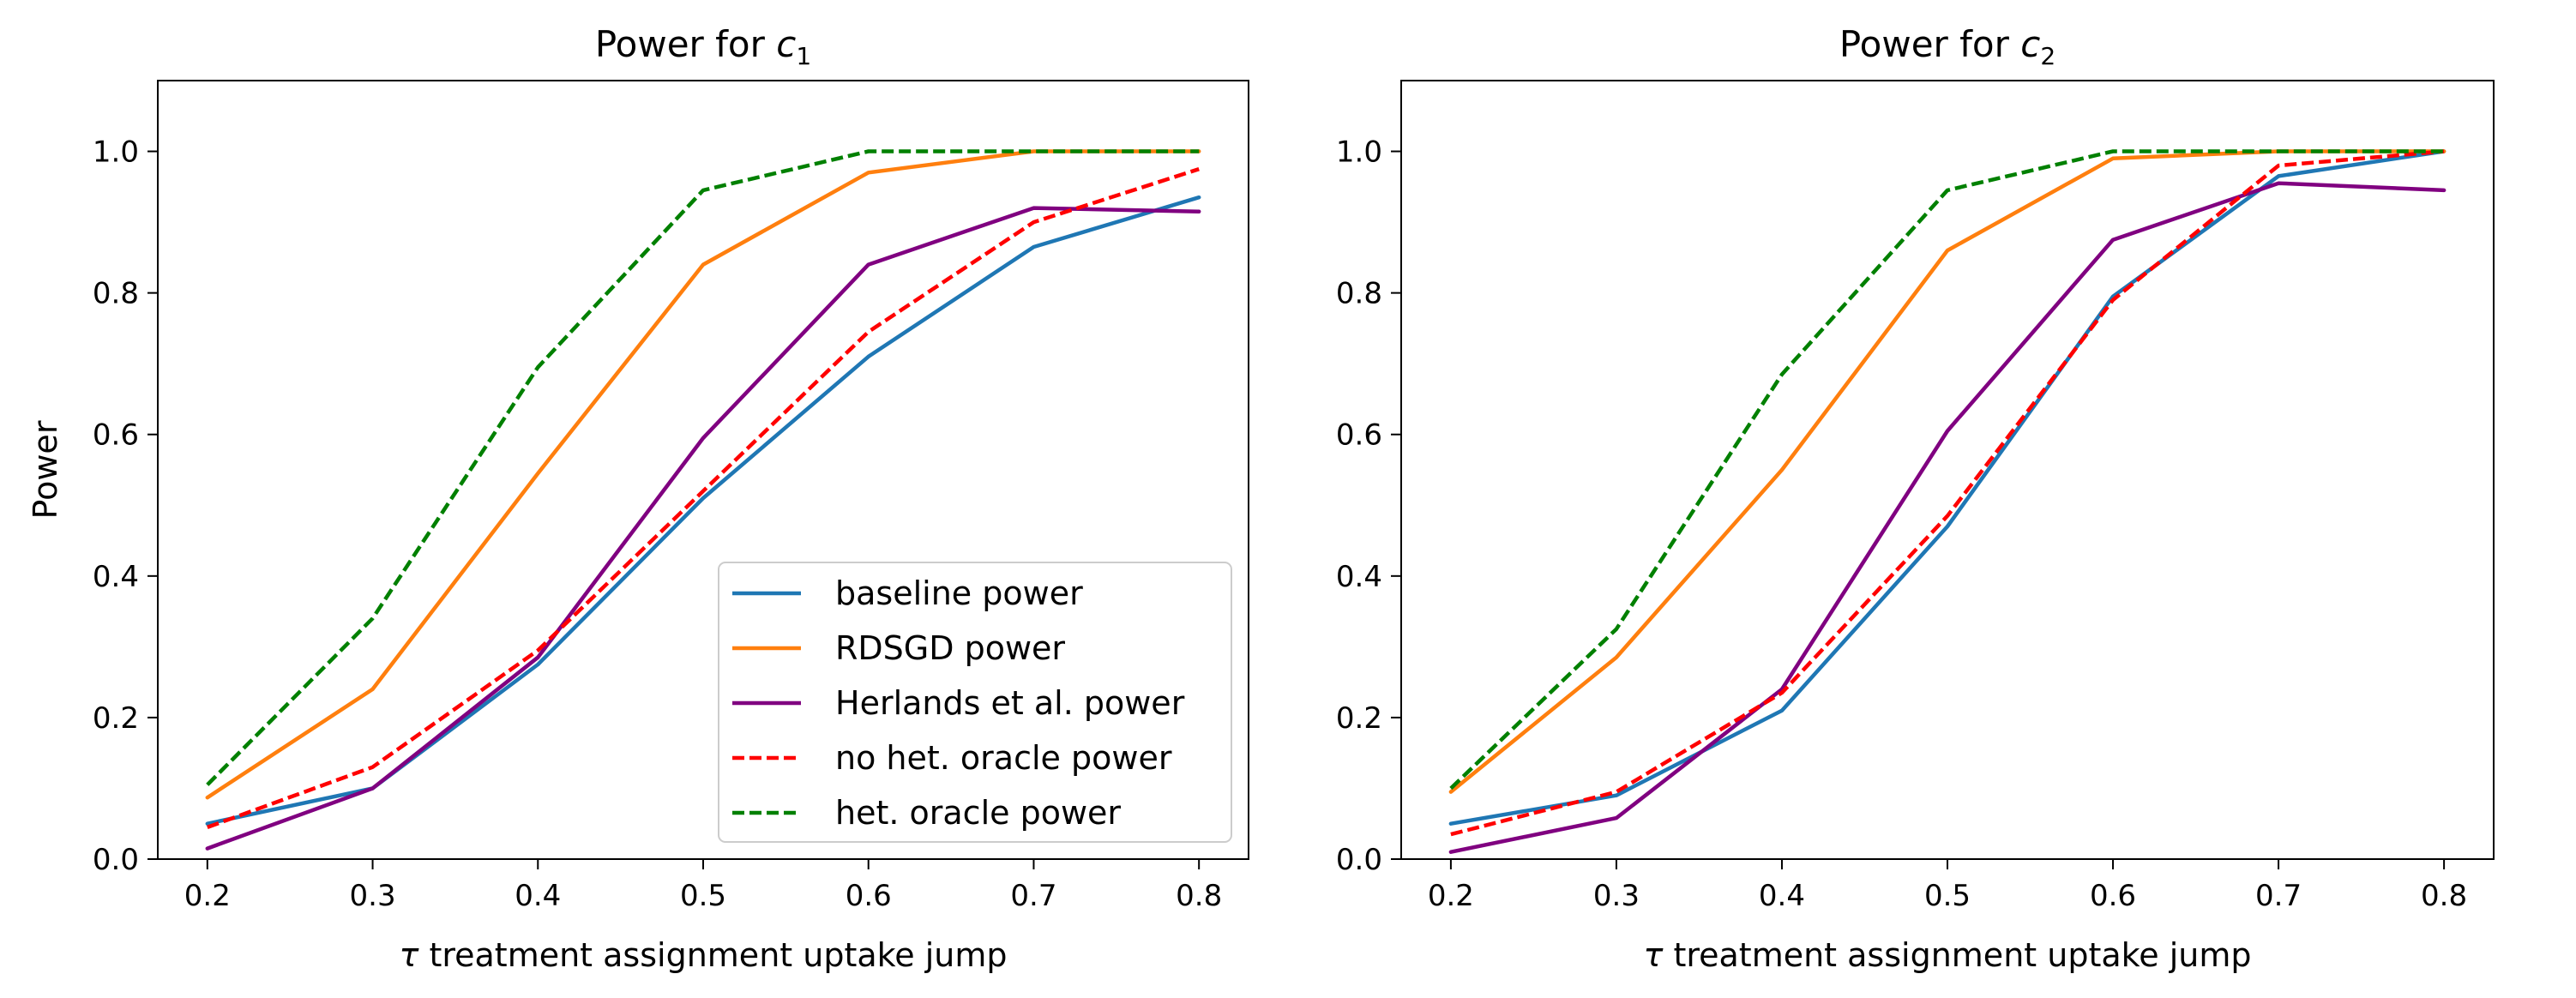 The image size is (2576, 998). I want to click on chart-title: Power for c2, so click(1947, 46).